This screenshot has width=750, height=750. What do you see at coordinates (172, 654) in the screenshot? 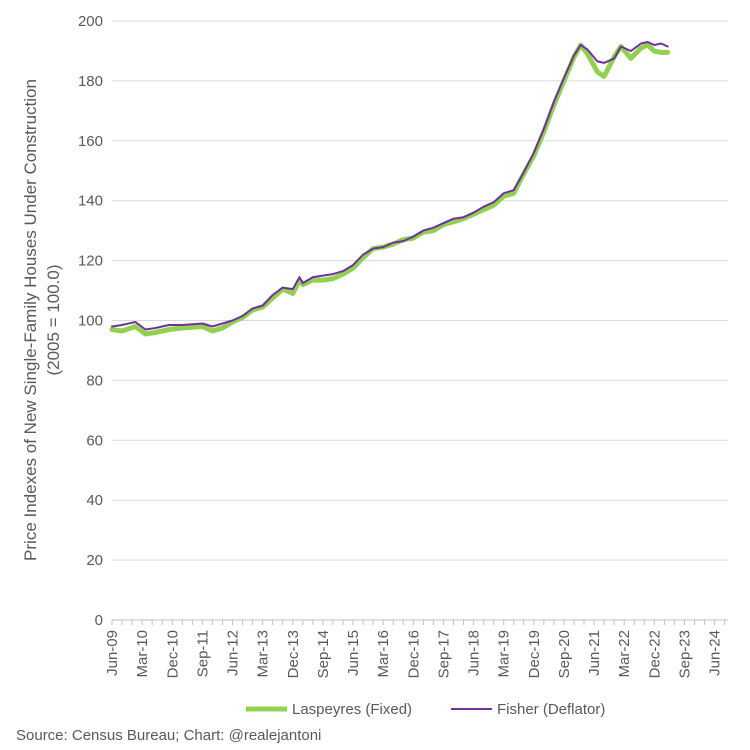
I see `x-tick-label: Dec-10` at bounding box center [172, 654].